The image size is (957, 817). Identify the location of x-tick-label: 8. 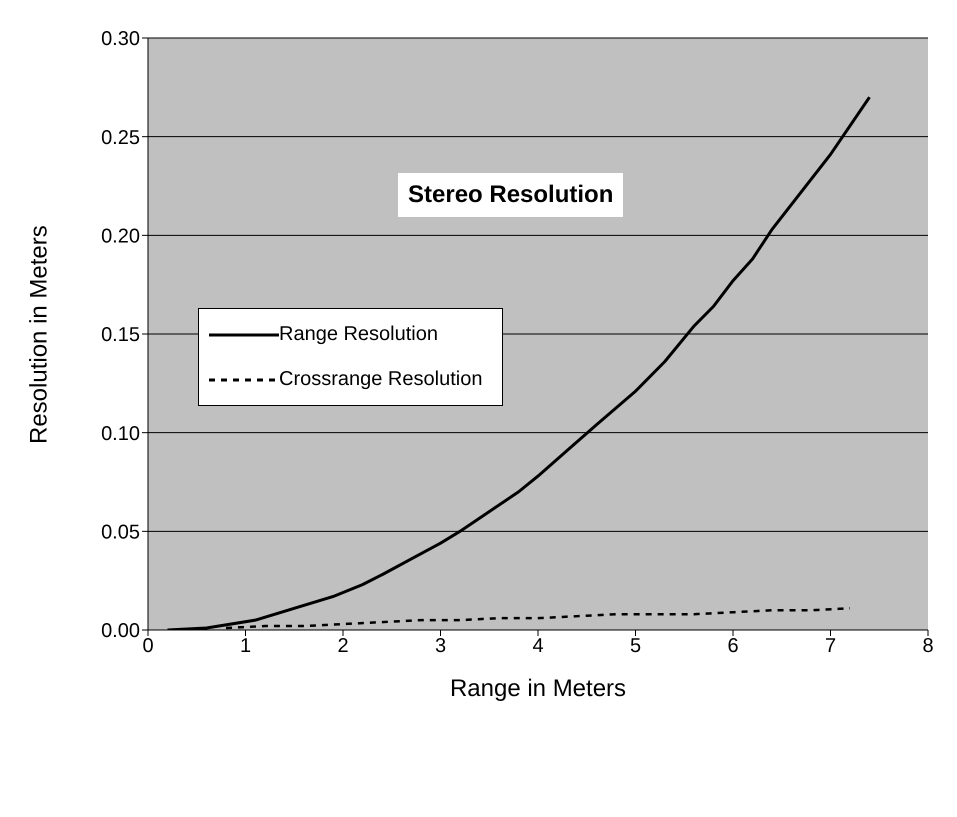
(928, 646).